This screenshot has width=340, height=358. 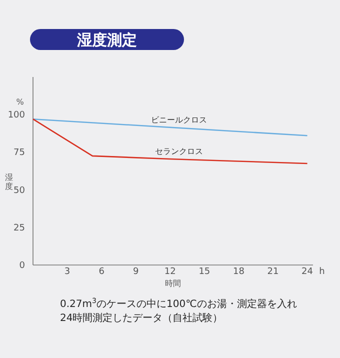 What do you see at coordinates (67, 272) in the screenshot?
I see `x-tick-label: 3` at bounding box center [67, 272].